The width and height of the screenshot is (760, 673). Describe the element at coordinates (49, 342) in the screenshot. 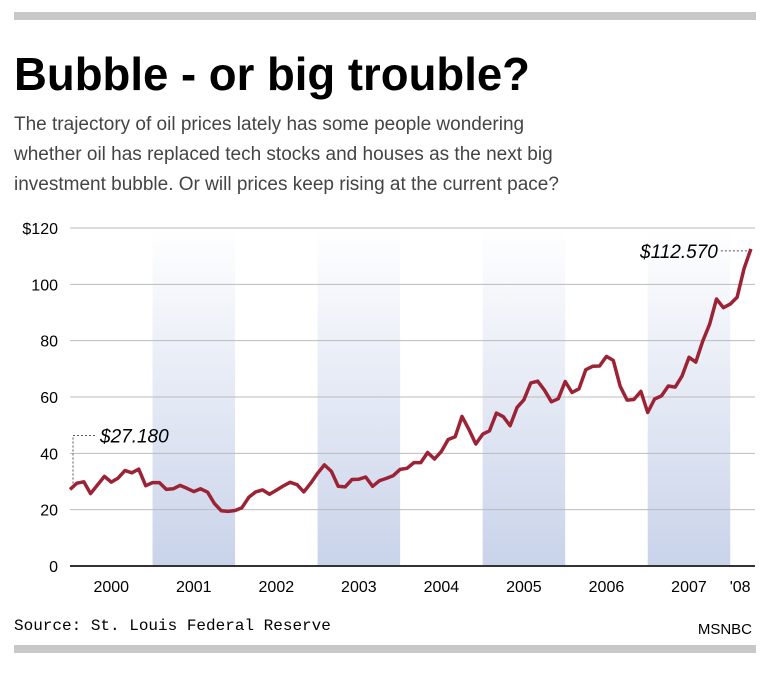

I see `y-tick-label: 80` at that location.